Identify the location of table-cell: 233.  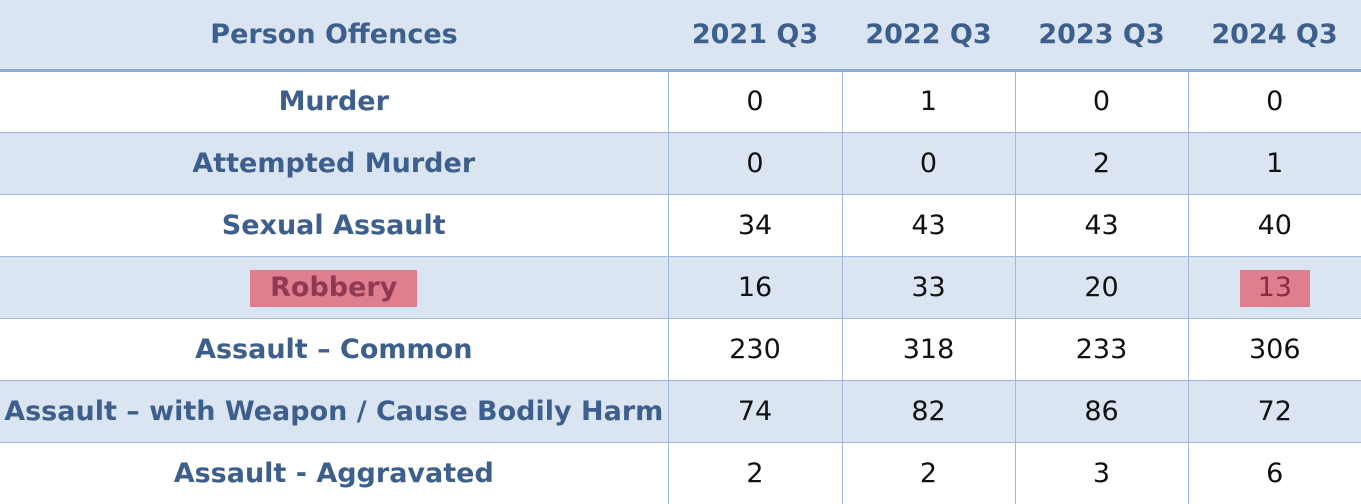
(1101, 348).